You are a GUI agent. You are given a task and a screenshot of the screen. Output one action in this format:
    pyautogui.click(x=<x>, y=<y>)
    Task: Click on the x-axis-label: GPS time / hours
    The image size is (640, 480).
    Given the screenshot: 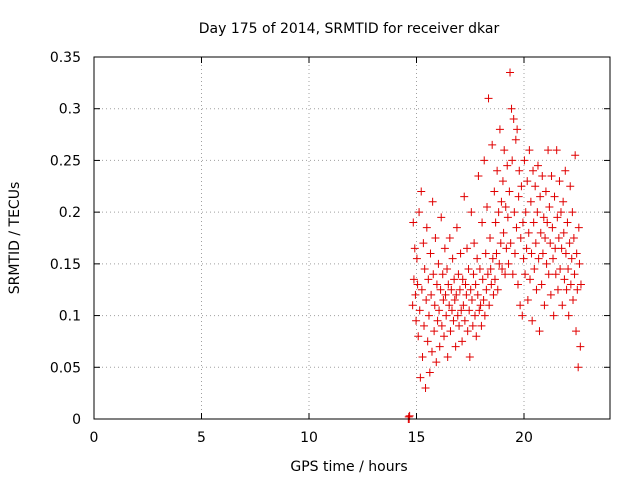 What is the action you would take?
    pyautogui.click(x=348, y=467)
    